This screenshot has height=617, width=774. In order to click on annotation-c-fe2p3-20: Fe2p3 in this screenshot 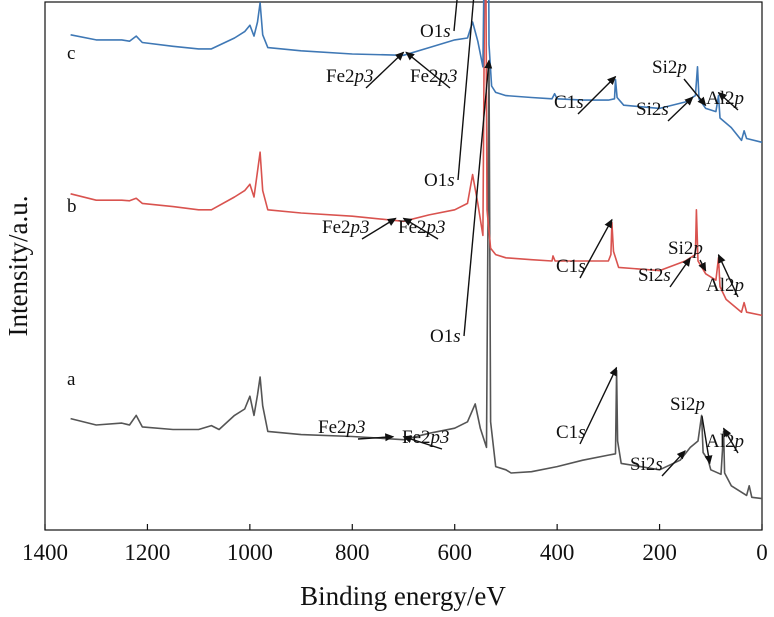, I will do `click(434, 76)`.